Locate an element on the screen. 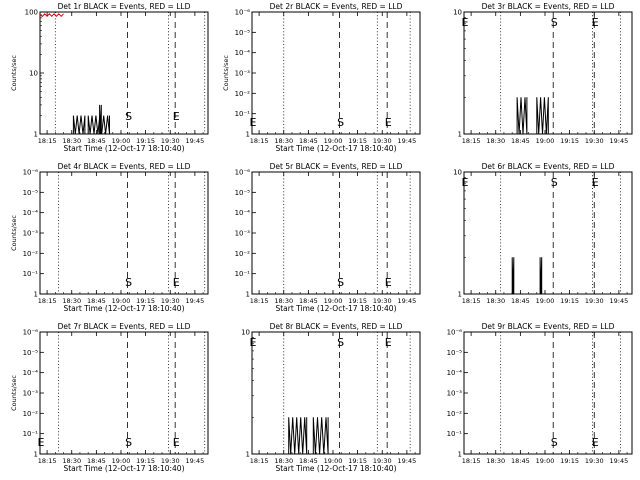  panel-title: Det 6r BLACK = Events, RED = LLD is located at coordinates (548, 166).